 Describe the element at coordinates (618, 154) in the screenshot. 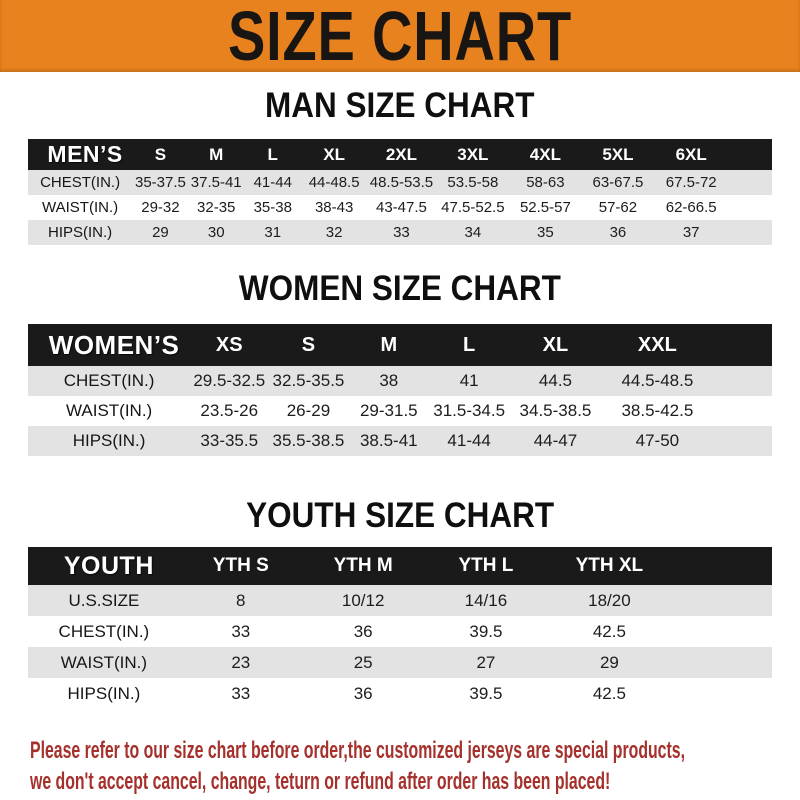

I see `column-header-cell: 5XL` at that location.